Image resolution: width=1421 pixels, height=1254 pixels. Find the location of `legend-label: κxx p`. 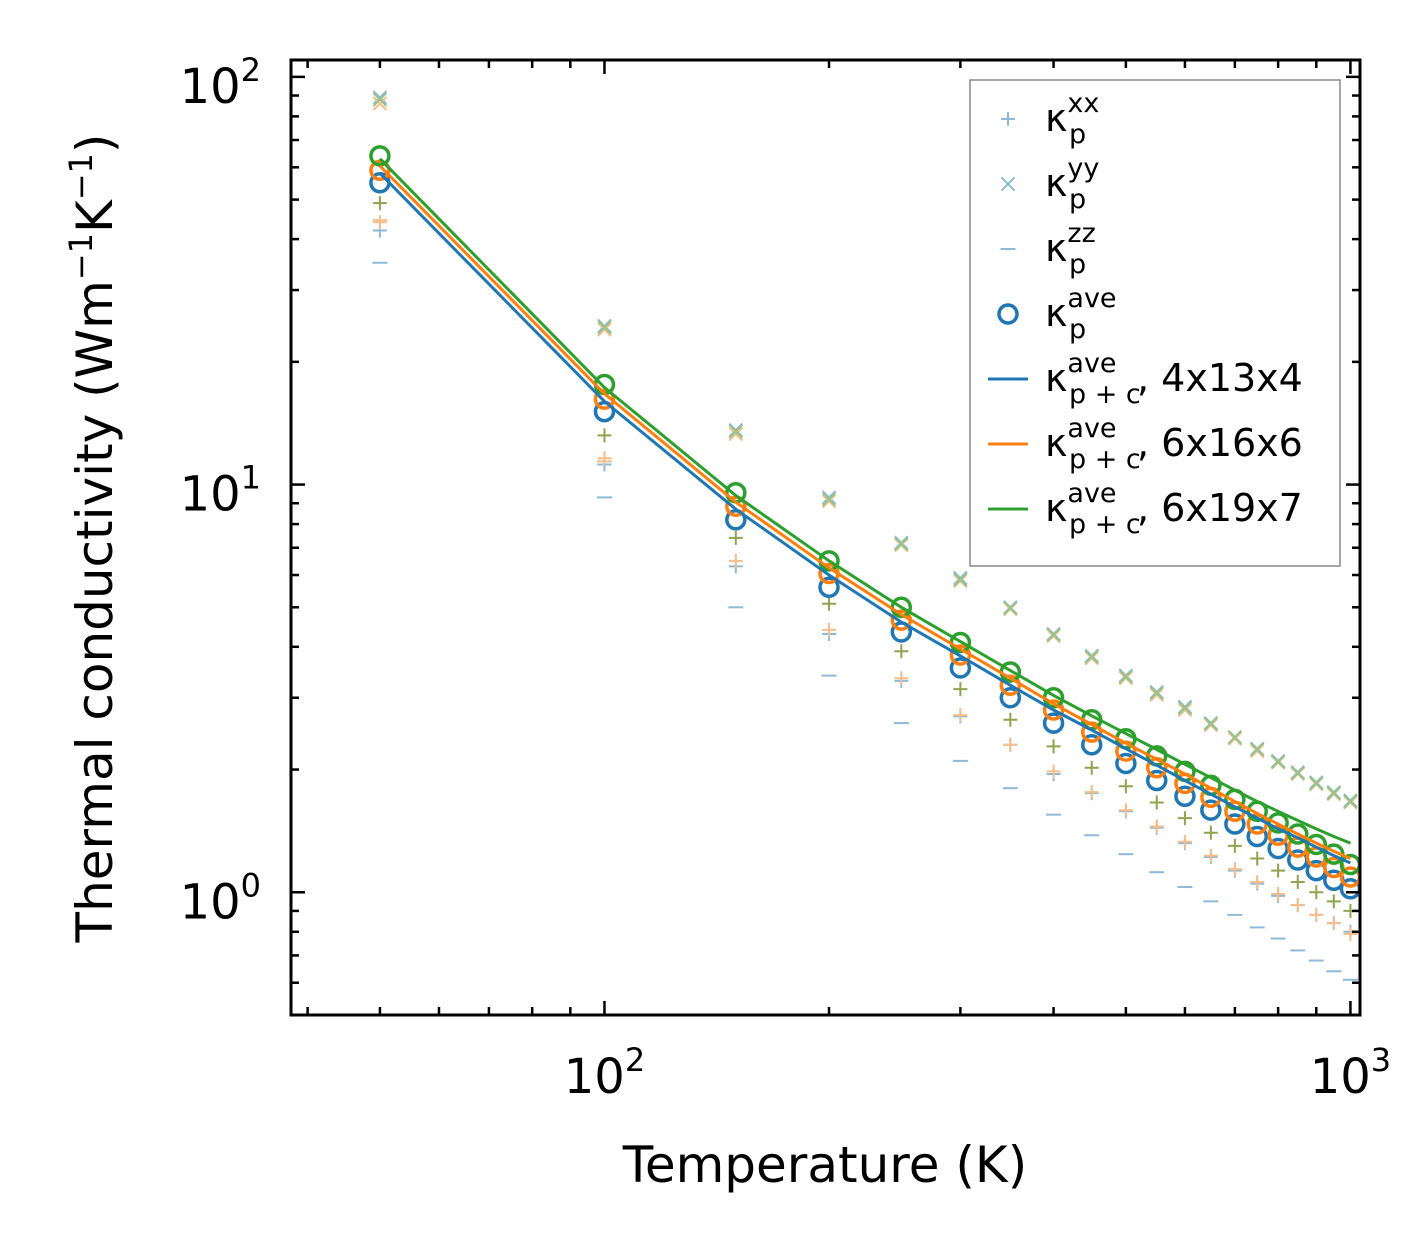

legend-label: κxx p is located at coordinates (1072, 119).